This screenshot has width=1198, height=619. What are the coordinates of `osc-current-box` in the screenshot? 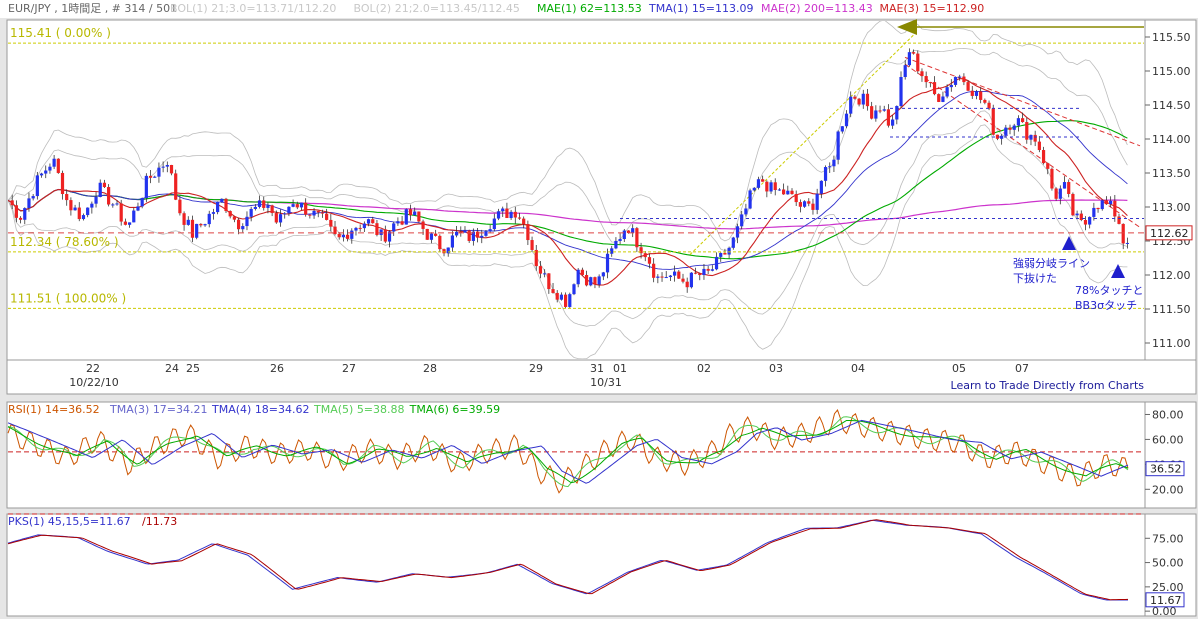 It's located at (1165, 469).